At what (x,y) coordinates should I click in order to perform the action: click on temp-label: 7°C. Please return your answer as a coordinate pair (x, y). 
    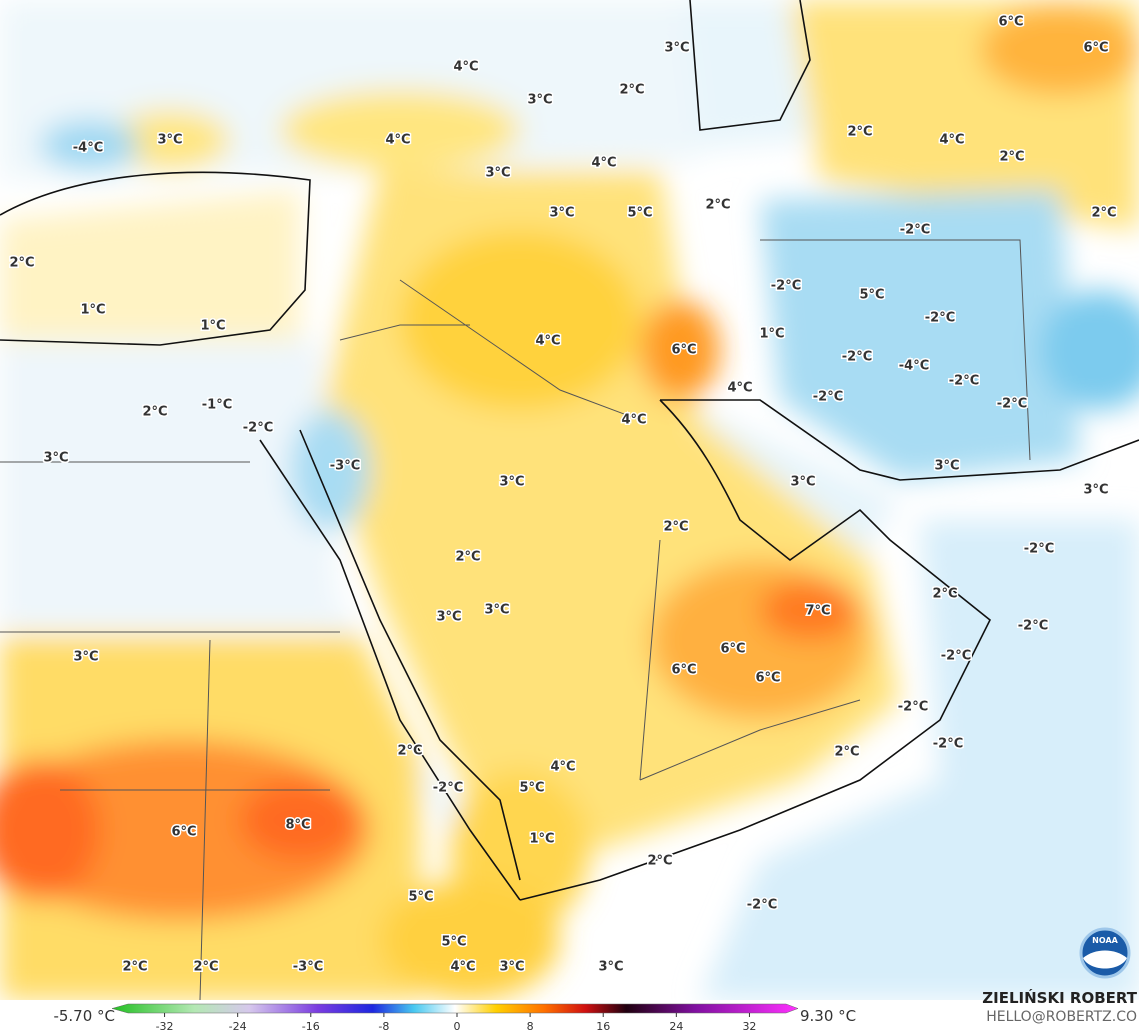
    Looking at the image, I should click on (817, 611).